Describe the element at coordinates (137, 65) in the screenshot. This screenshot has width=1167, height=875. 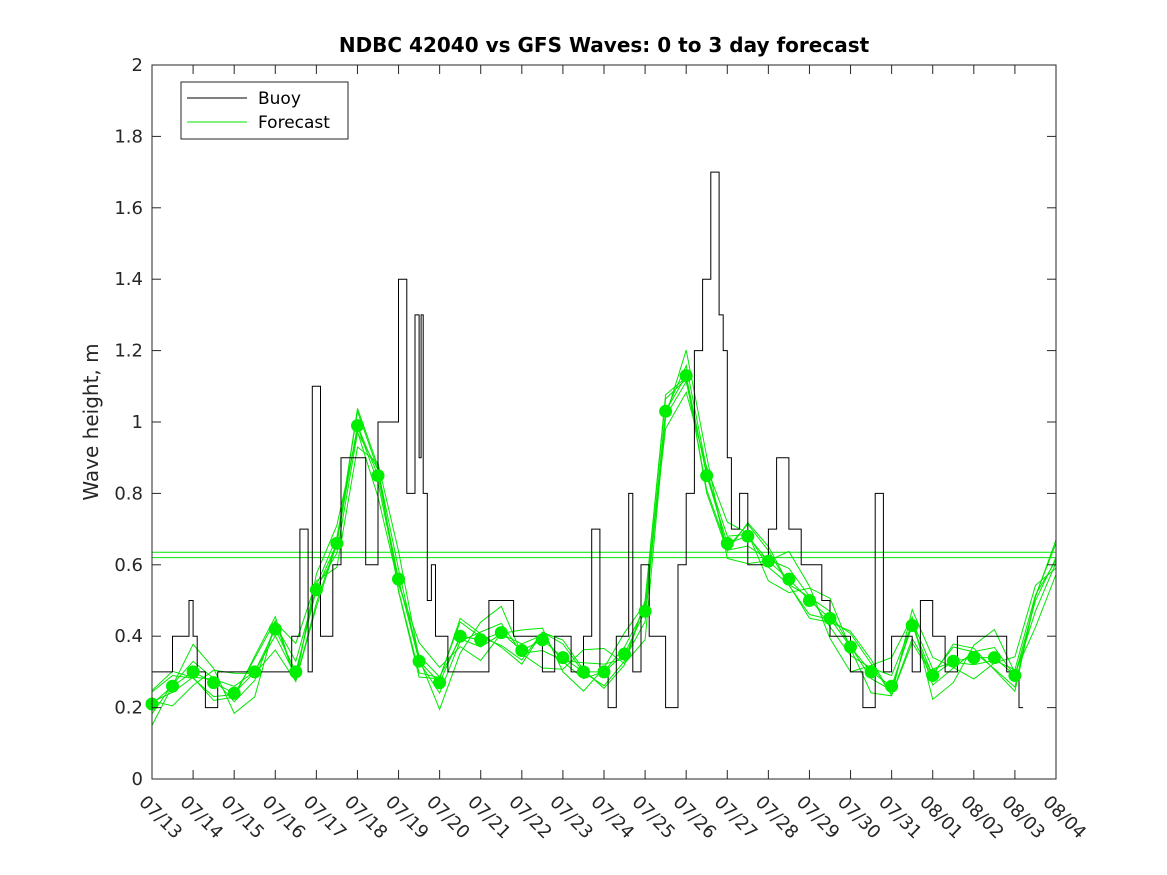
I see `y-tick-label: 2` at that location.